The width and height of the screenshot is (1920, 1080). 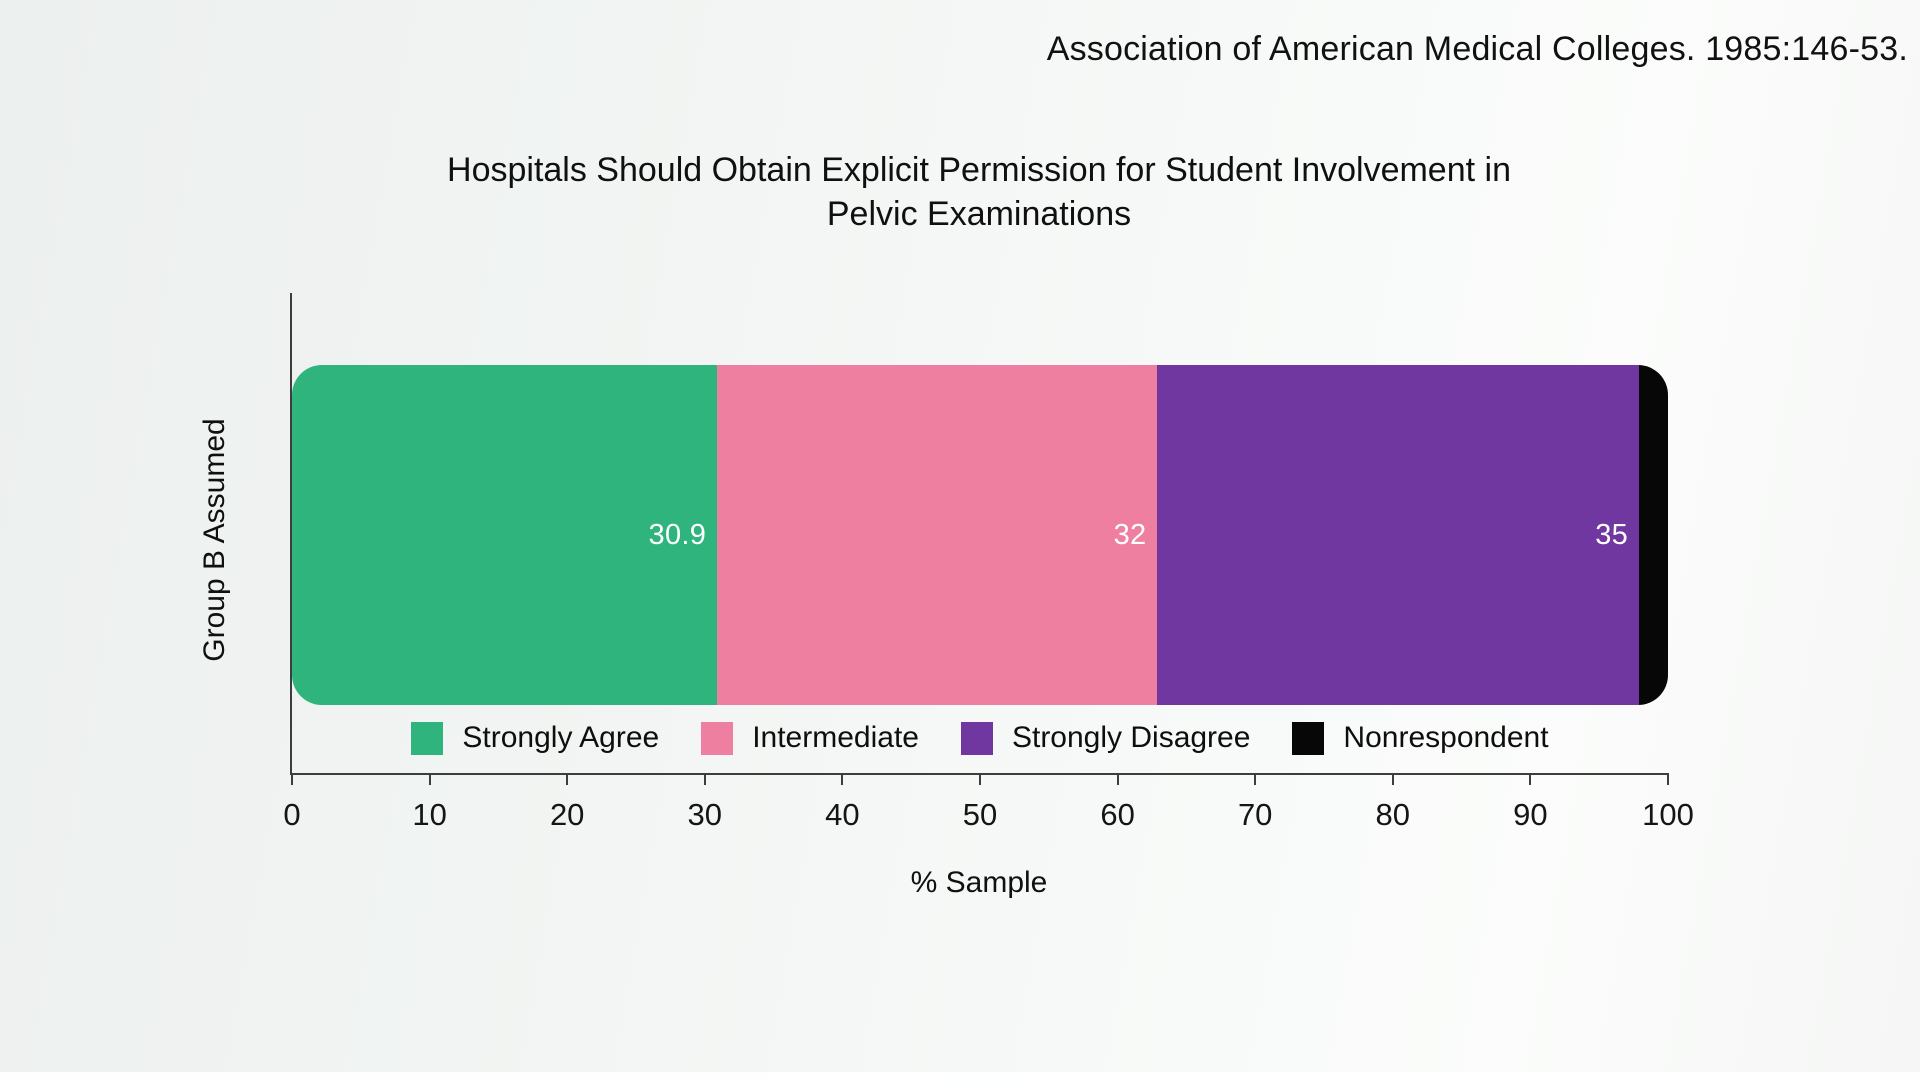 I want to click on x-tick-label: 70, so click(x=1255, y=814).